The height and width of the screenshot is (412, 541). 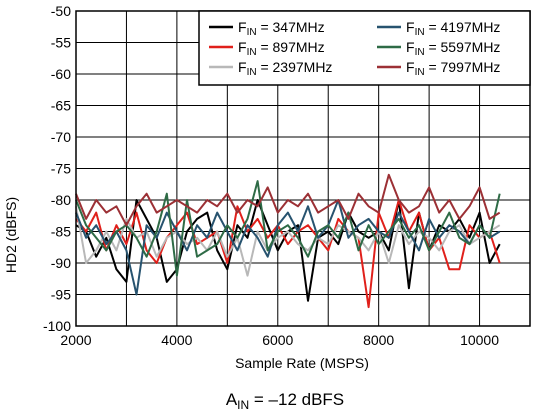 I want to click on legend-label: FIN = 7997MHz, so click(x=453, y=68).